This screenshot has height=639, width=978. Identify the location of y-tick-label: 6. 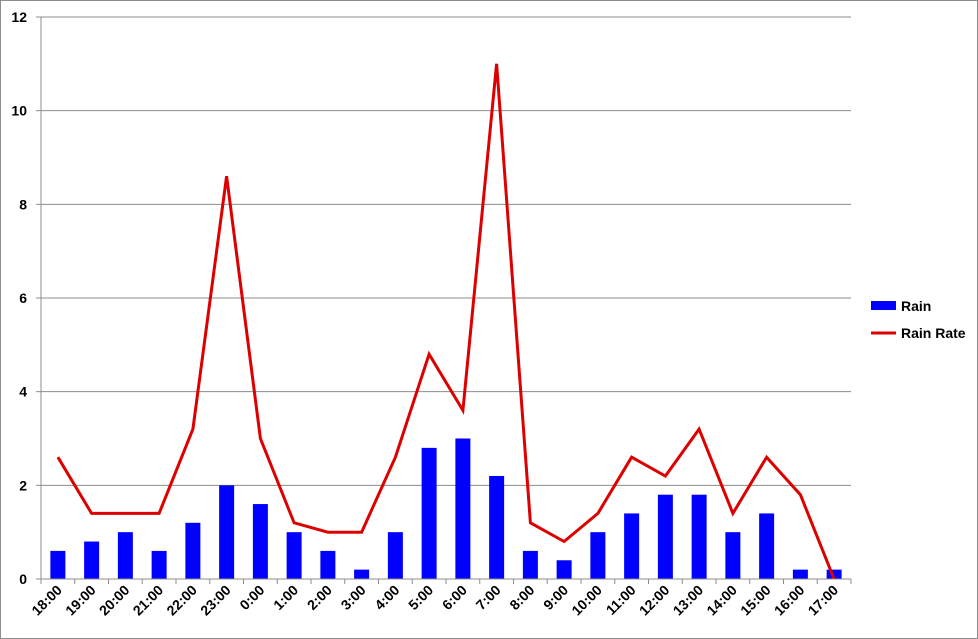
(23, 298).